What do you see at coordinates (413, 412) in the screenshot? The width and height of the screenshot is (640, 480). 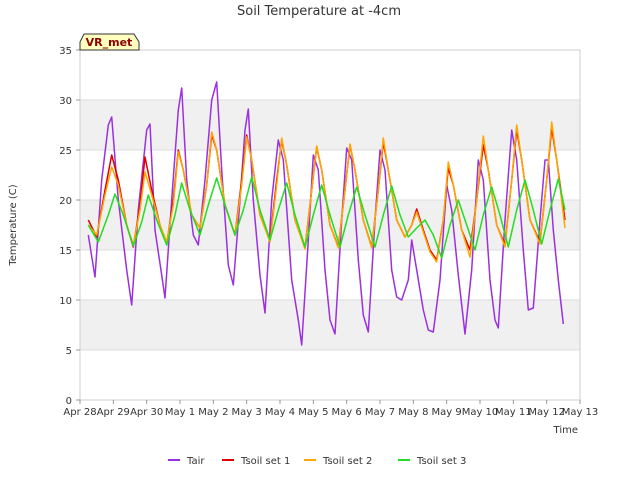 I see `x-tick-label: May 8` at bounding box center [413, 412].